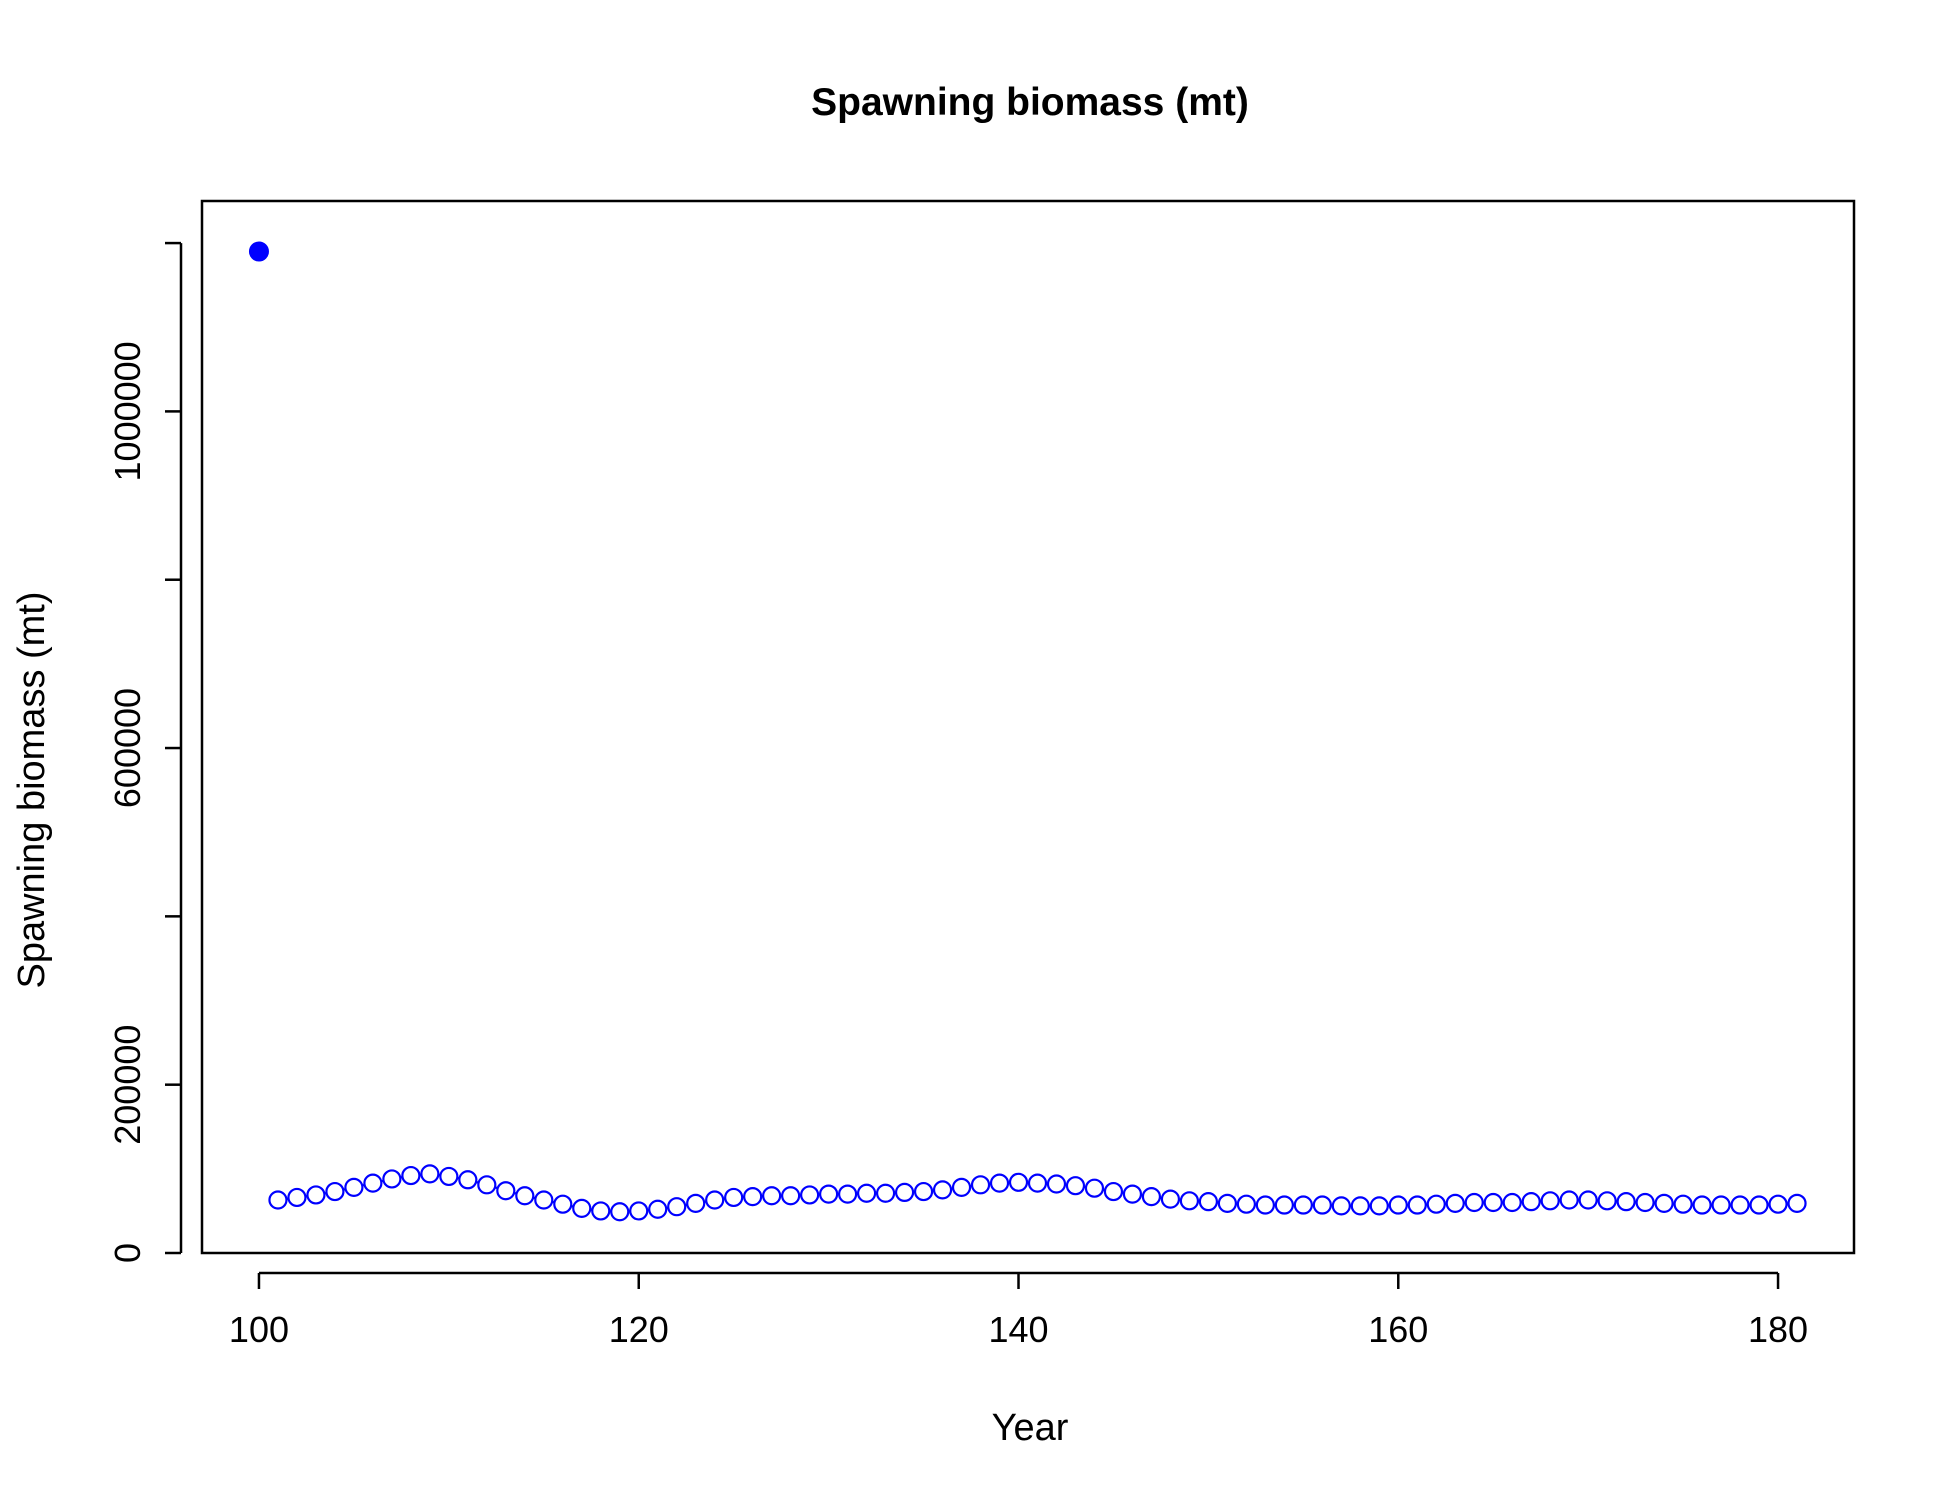 This screenshot has width=1950, height=1505. I want to click on chart-title: Spawning biomass (mt), so click(1030, 102).